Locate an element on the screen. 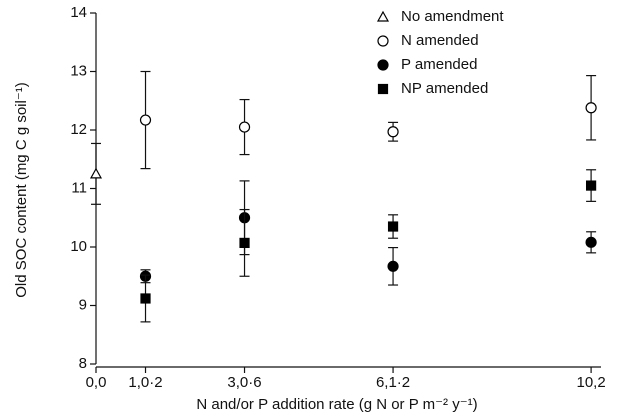 Image resolution: width=622 pixels, height=418 pixels. legend-label: No amendment is located at coordinates (452, 16).